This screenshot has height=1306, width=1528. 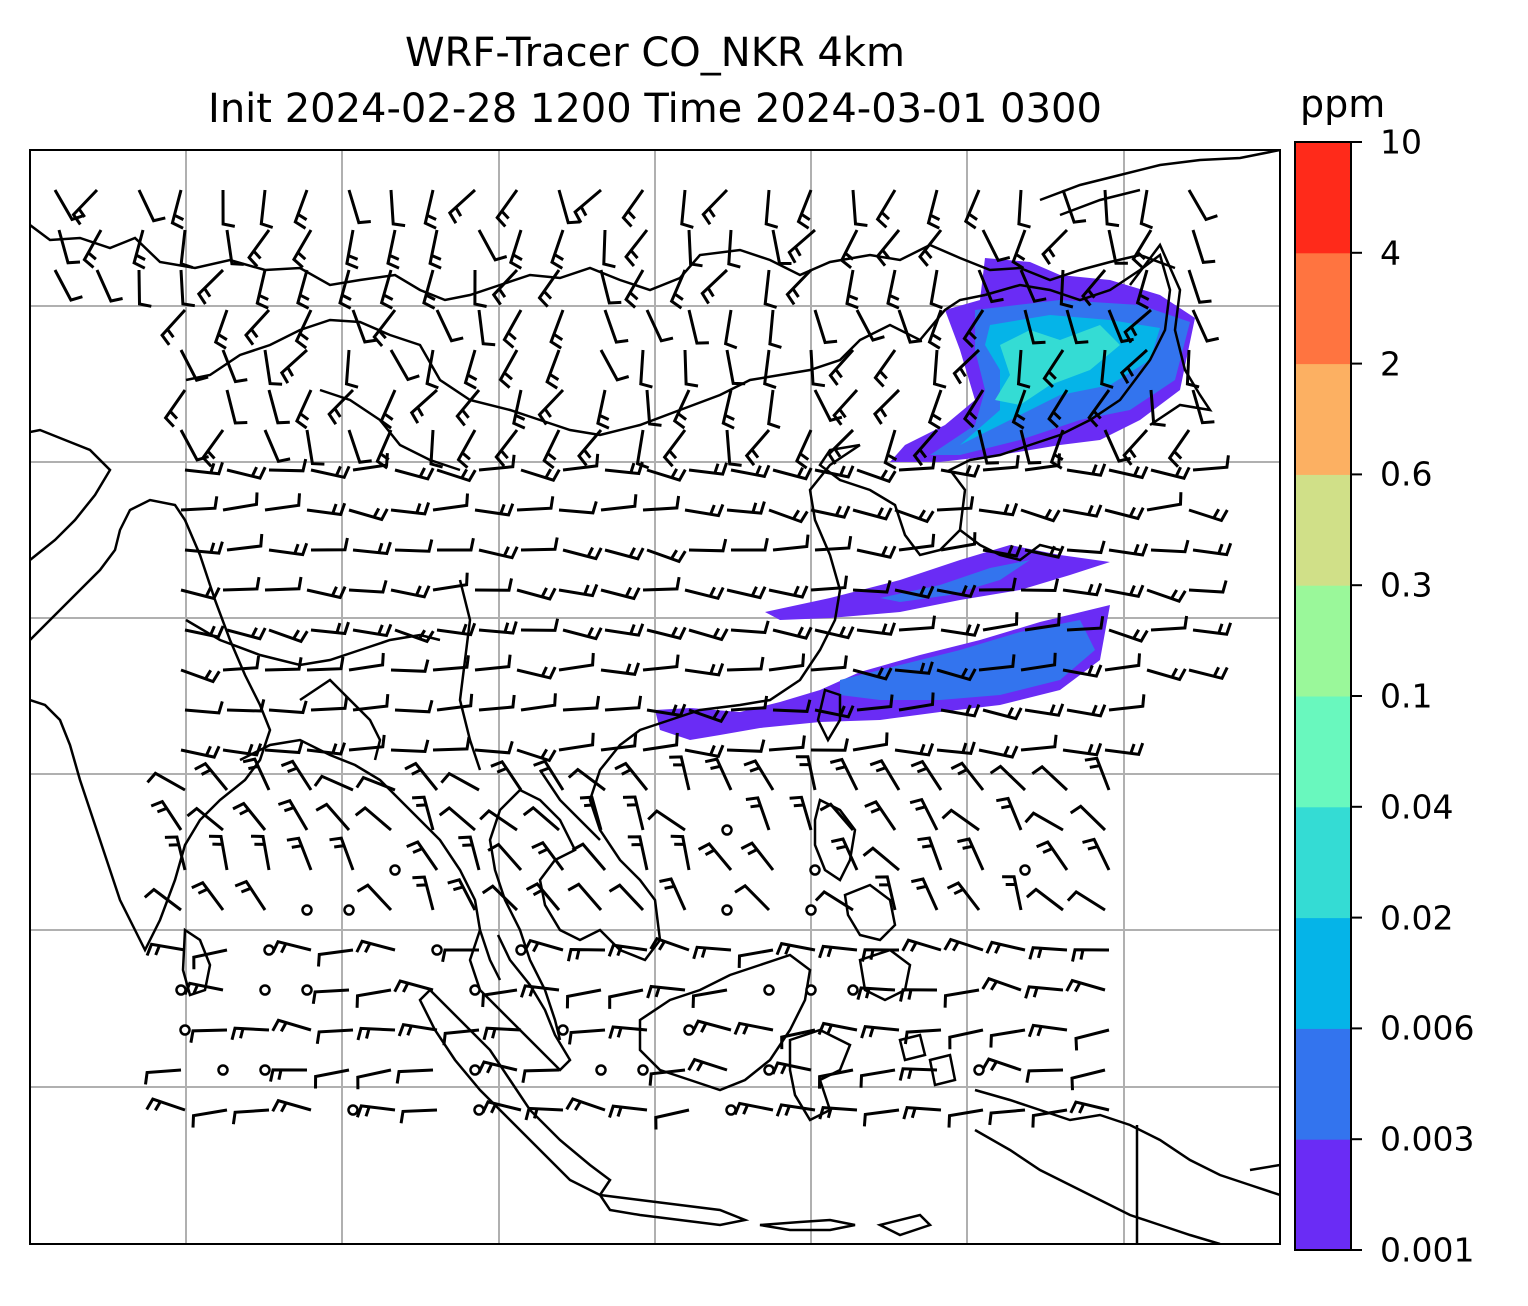 I want to click on calm-wind-circles, so click(x=603, y=970).